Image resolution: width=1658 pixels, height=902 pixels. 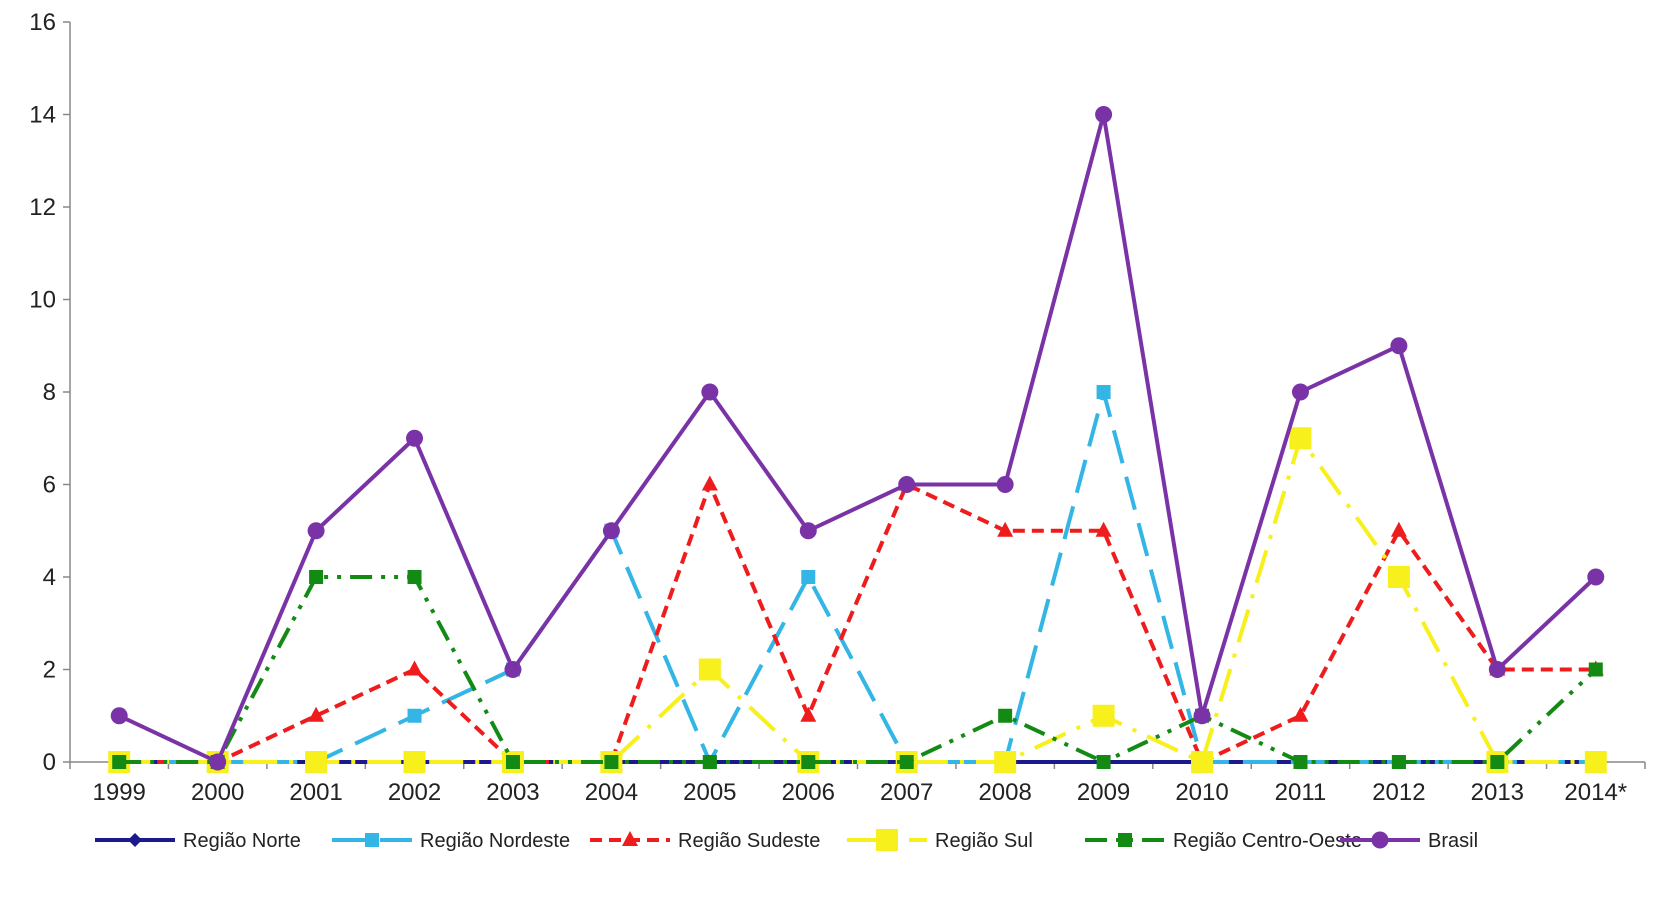 What do you see at coordinates (1398, 792) in the screenshot?
I see `x-tick-label: 2012` at bounding box center [1398, 792].